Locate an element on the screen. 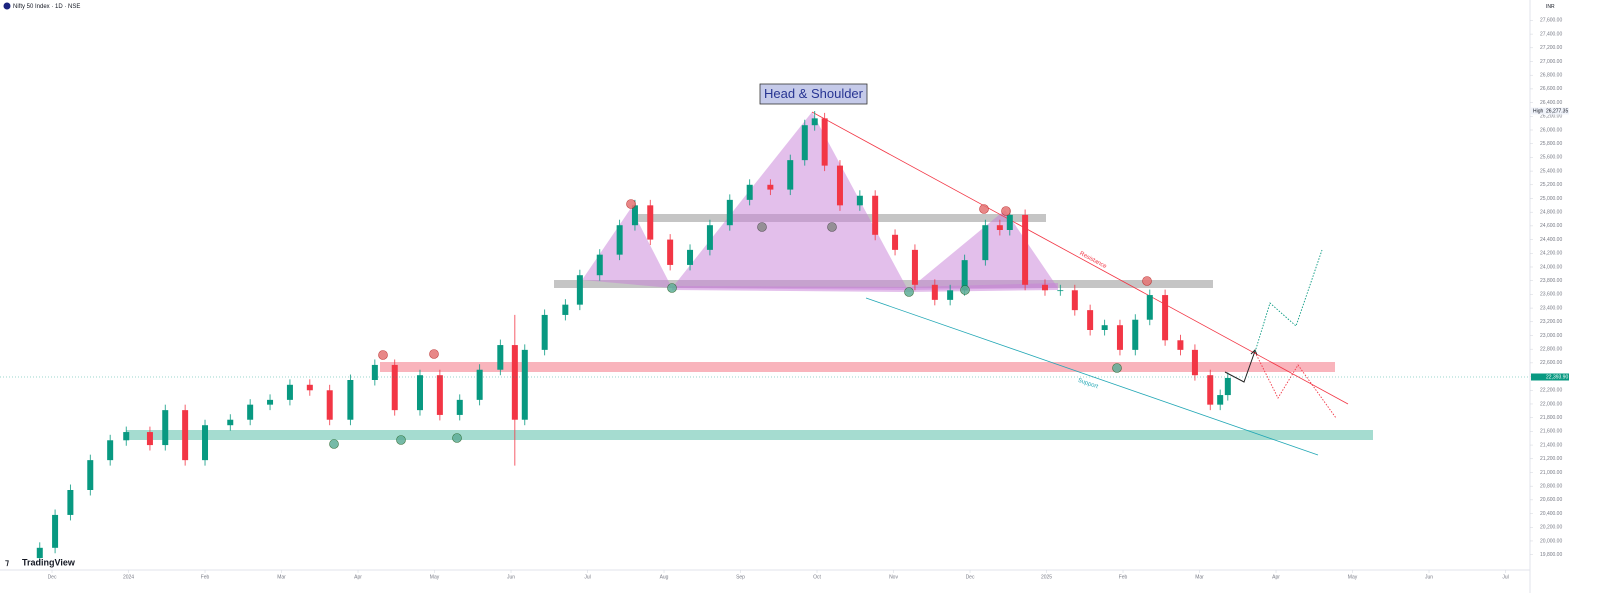 The width and height of the screenshot is (1600, 598). symbol-title: Nifty 50 Index · 1D · NSE is located at coordinates (46, 7).